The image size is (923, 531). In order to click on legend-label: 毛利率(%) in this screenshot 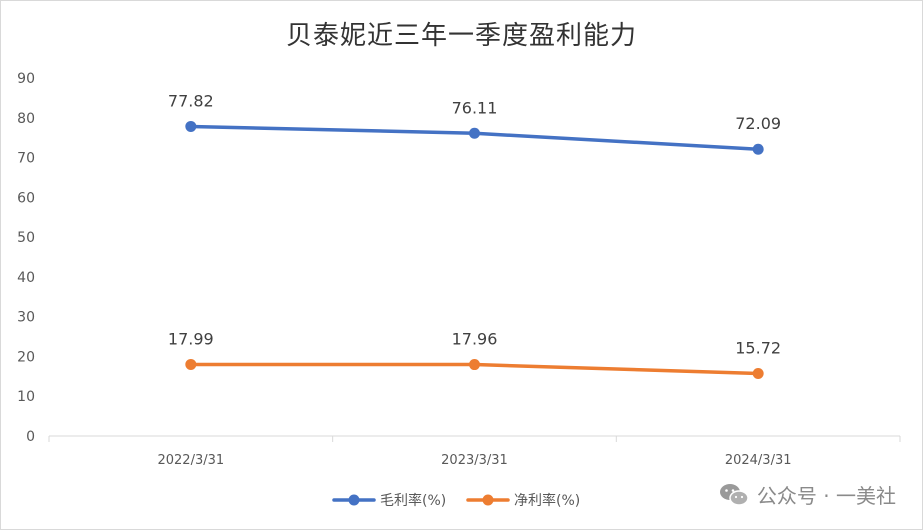, I will do `click(413, 500)`.